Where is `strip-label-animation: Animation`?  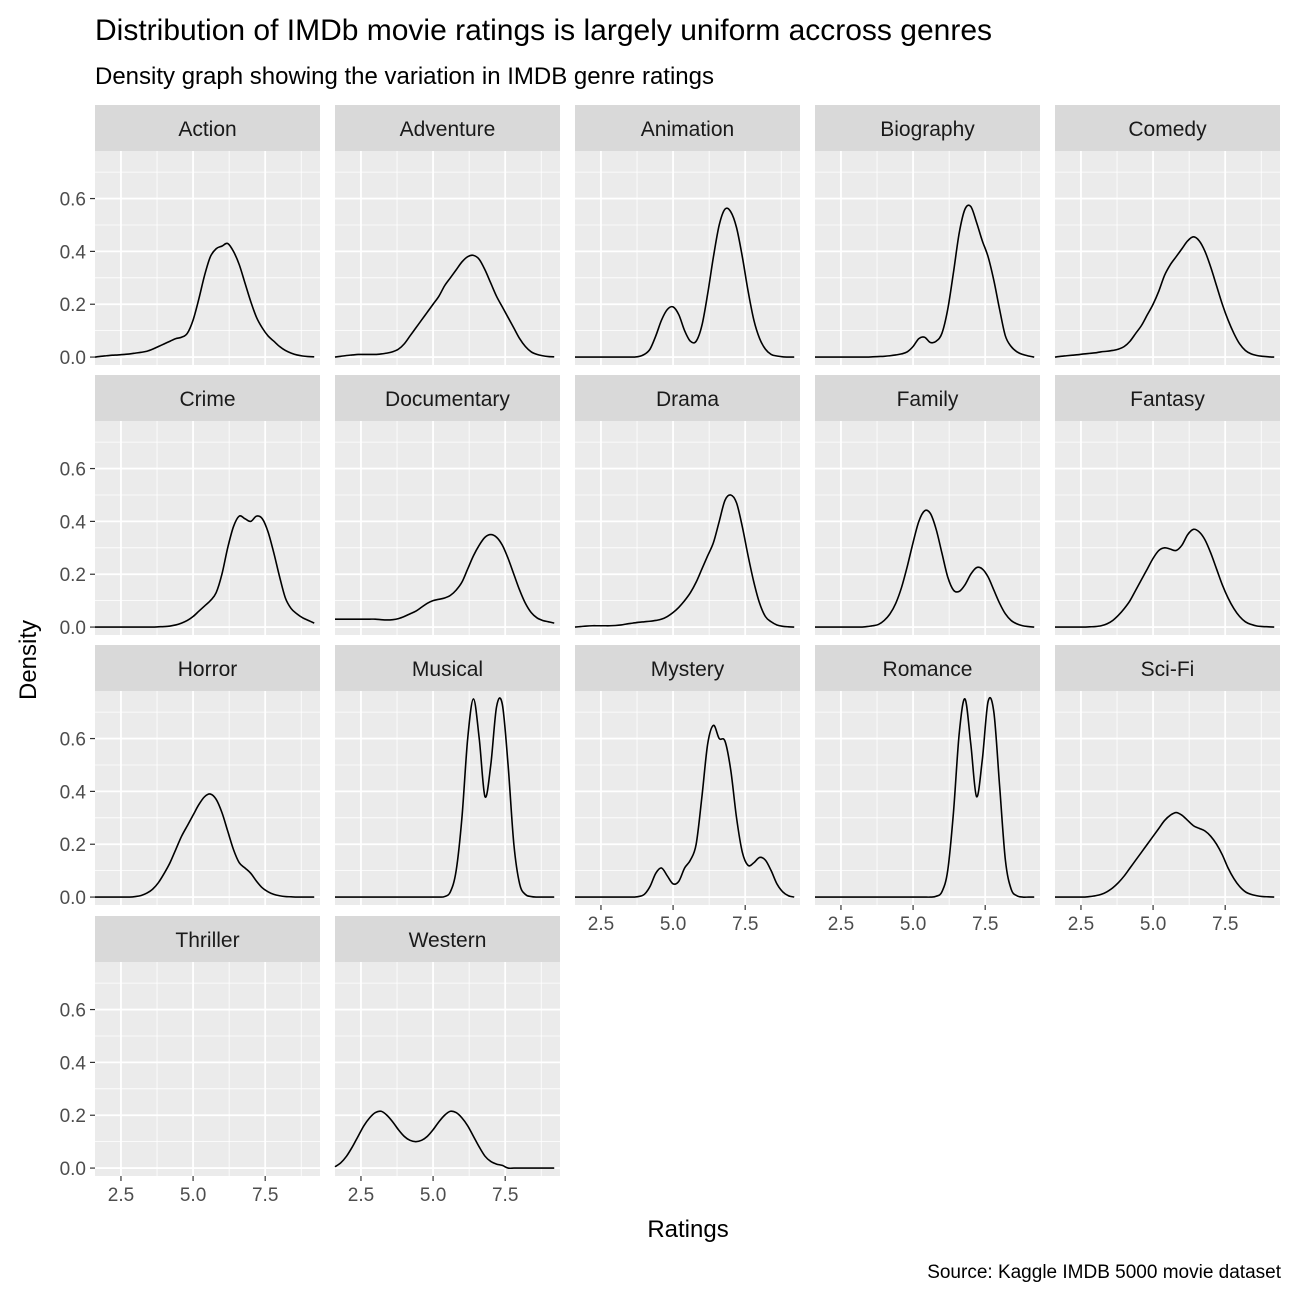
strip-label-animation: Animation is located at coordinates (687, 129).